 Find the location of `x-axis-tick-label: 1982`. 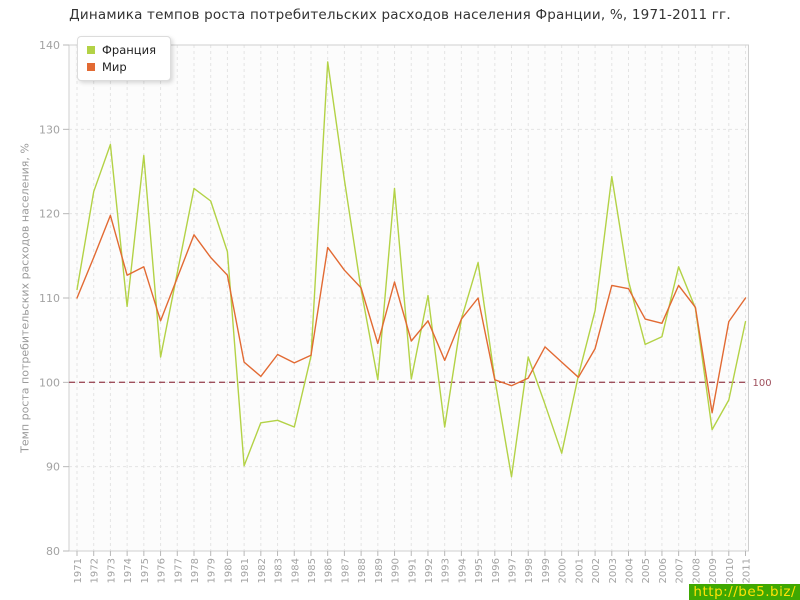

x-axis-tick-label: 1982 is located at coordinates (262, 570).